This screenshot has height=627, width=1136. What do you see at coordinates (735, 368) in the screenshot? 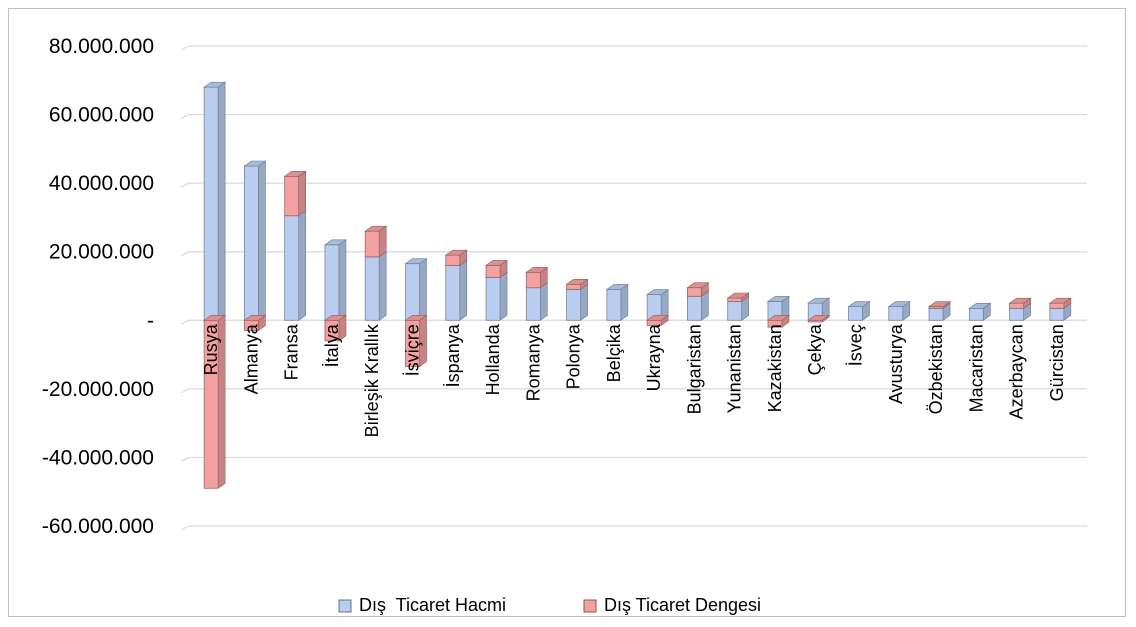
I see `category-label: Yunanistan` at bounding box center [735, 368].